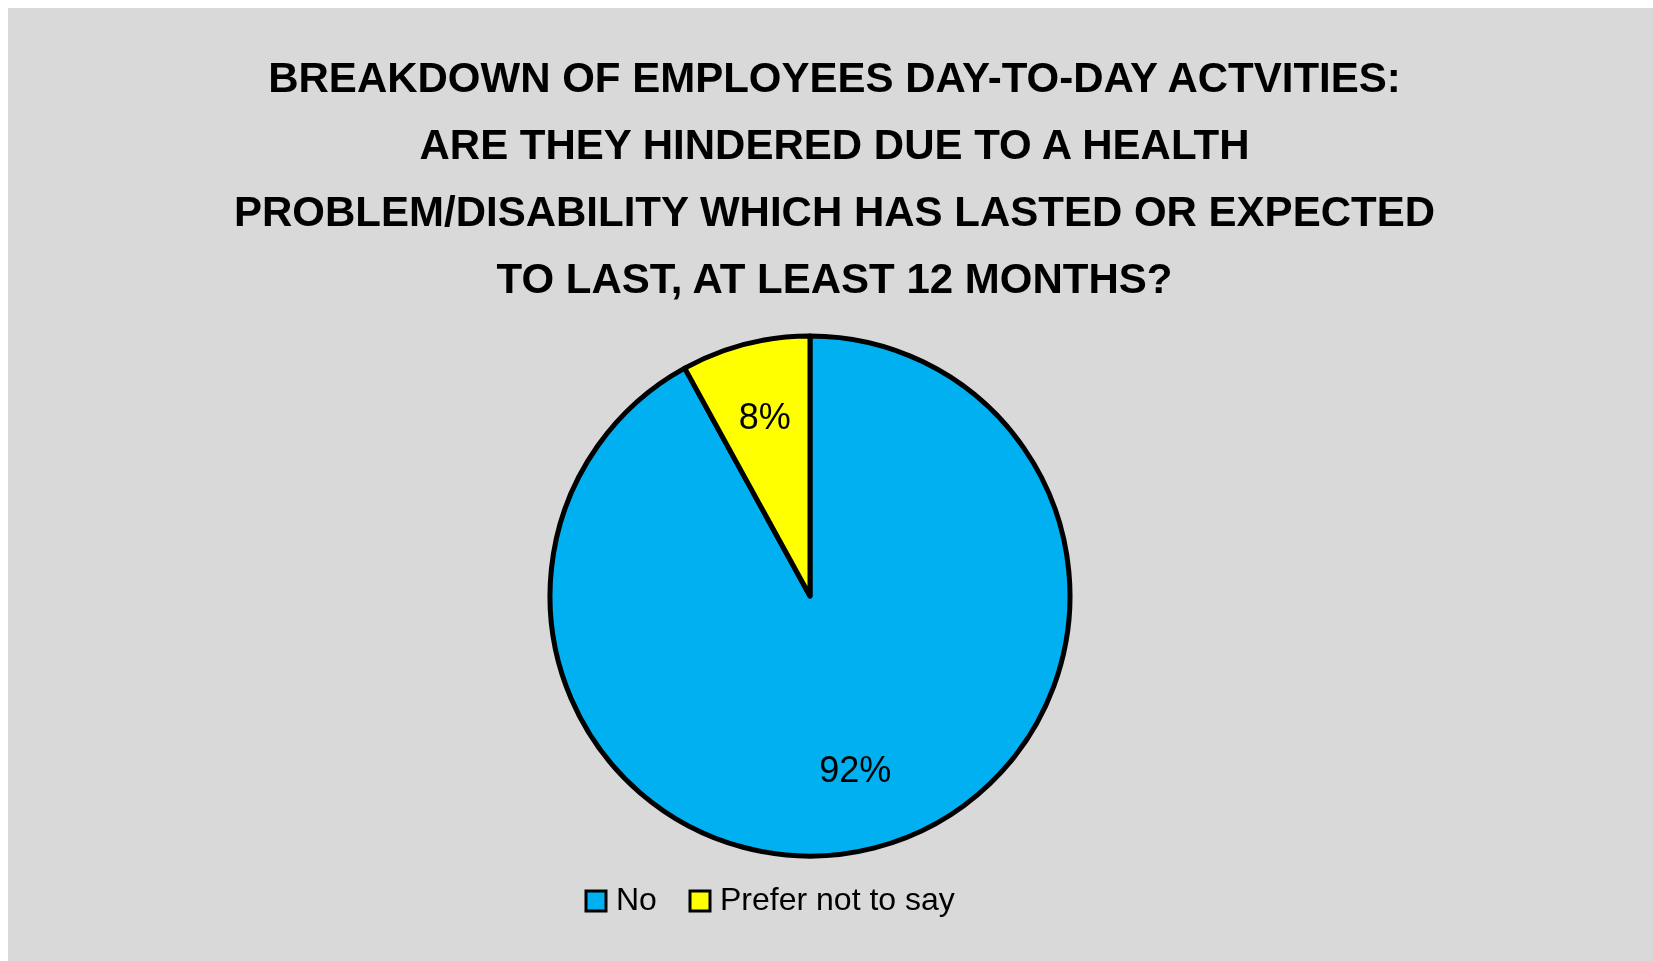 This screenshot has width=1653, height=961. I want to click on legend-label: Prefer not to say, so click(837, 899).